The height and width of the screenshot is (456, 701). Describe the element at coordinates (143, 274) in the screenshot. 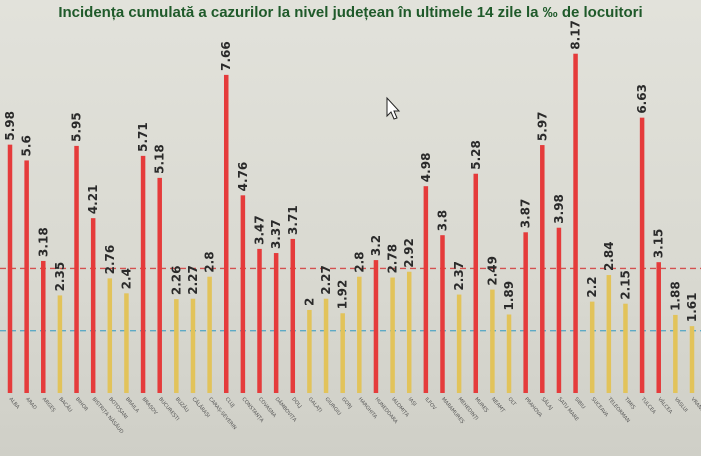

I see `bar-brașov` at that location.